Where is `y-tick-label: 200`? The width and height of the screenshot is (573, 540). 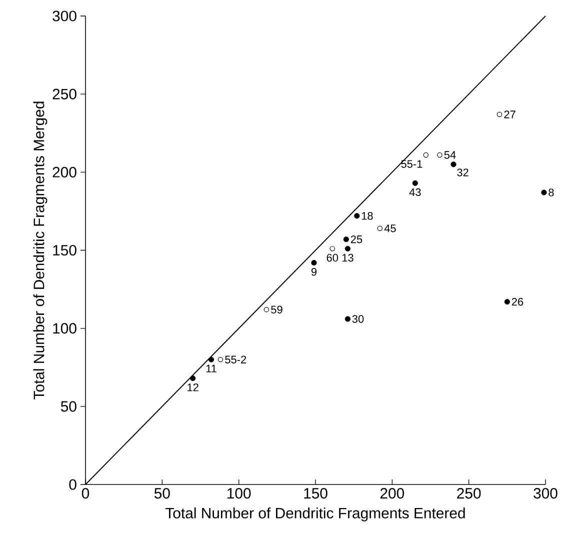 y-tick-label: 200 is located at coordinates (64, 172).